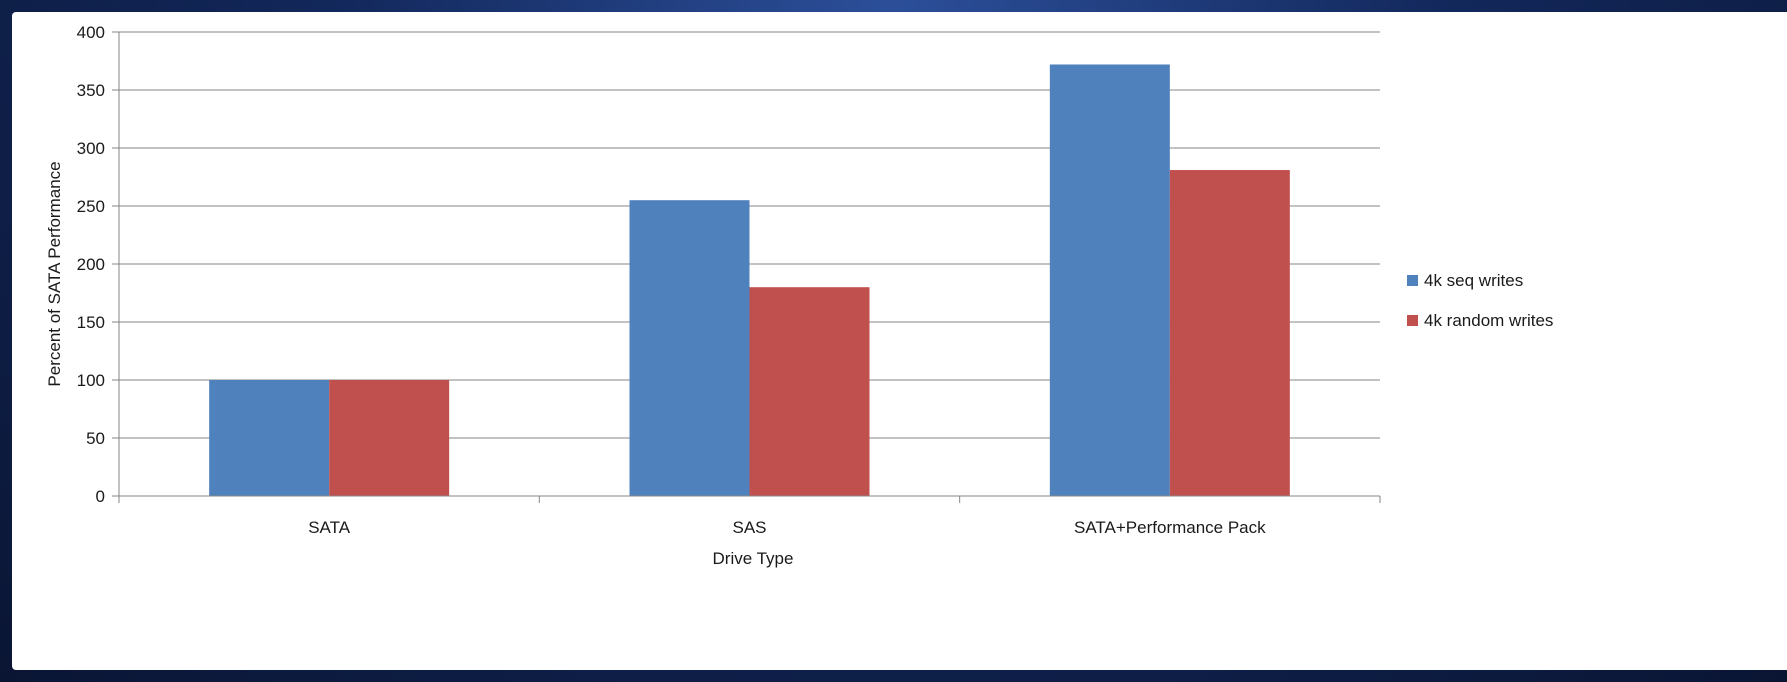  I want to click on x-tick-label: SATA+Performance Pack, so click(1170, 527).